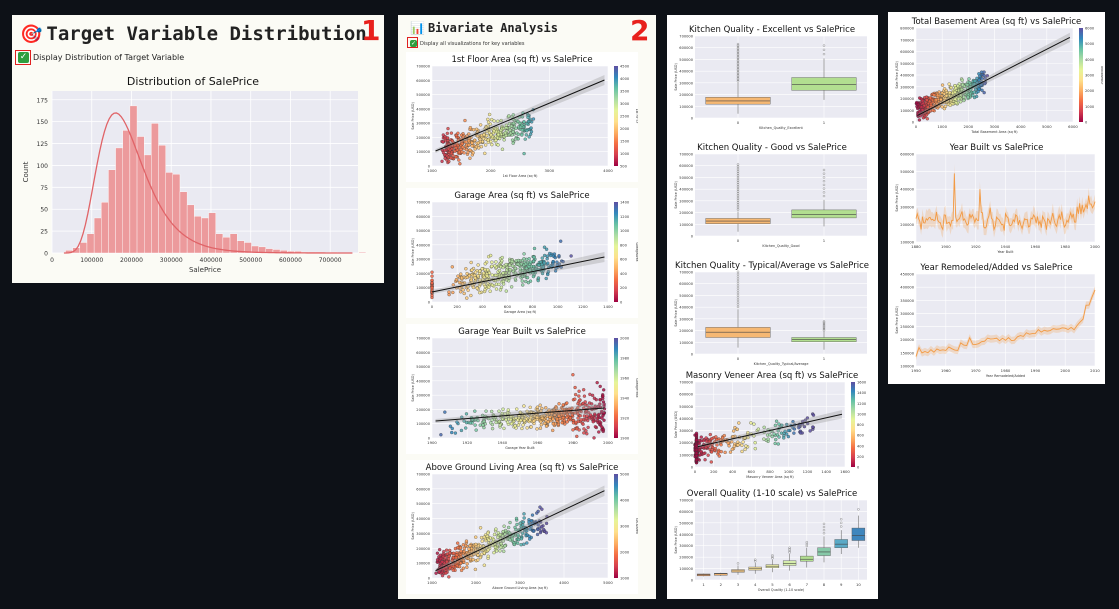 Image resolution: width=1119 pixels, height=609 pixels. What do you see at coordinates (23, 57) in the screenshot?
I see `display-distribution-checkbox: ✓` at bounding box center [23, 57].